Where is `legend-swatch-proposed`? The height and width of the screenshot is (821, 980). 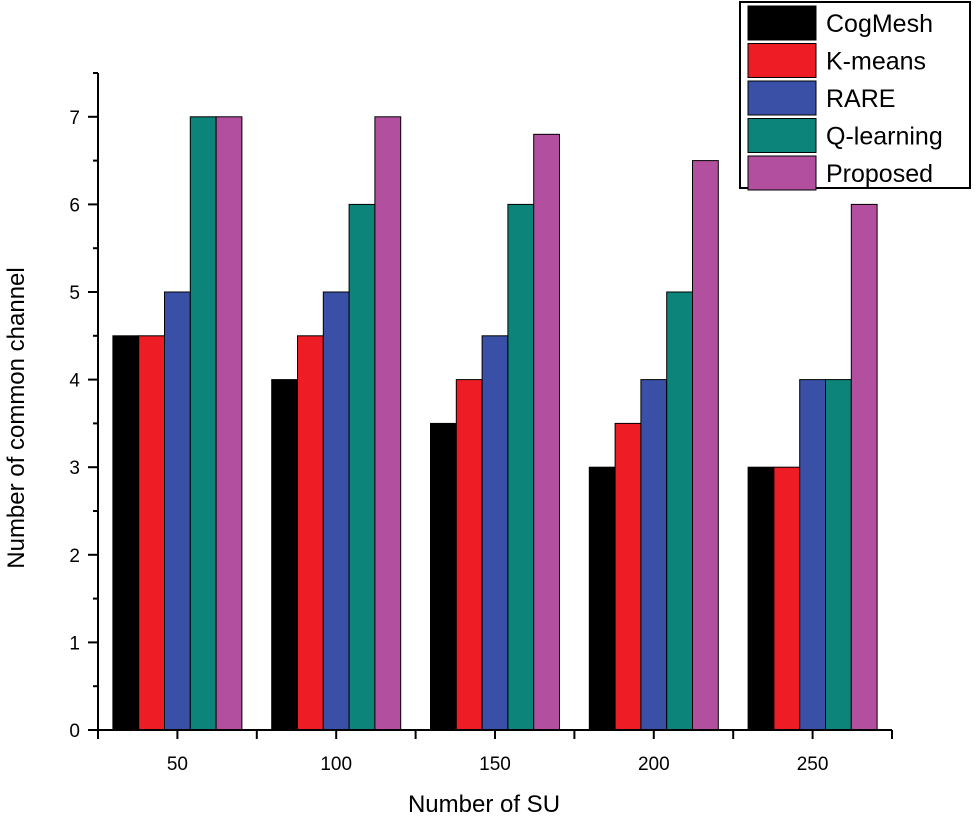 legend-swatch-proposed is located at coordinates (782, 173).